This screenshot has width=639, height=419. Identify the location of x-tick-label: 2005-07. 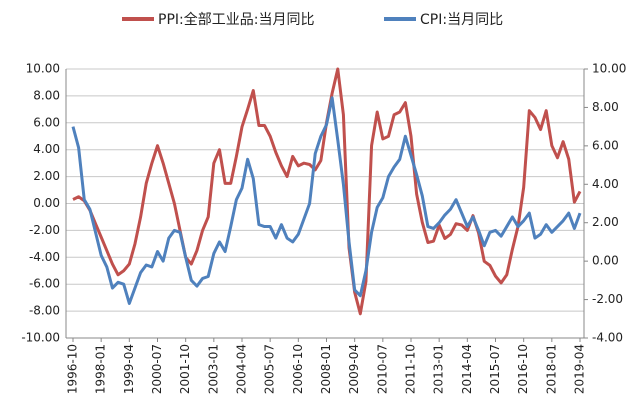
(270, 369).